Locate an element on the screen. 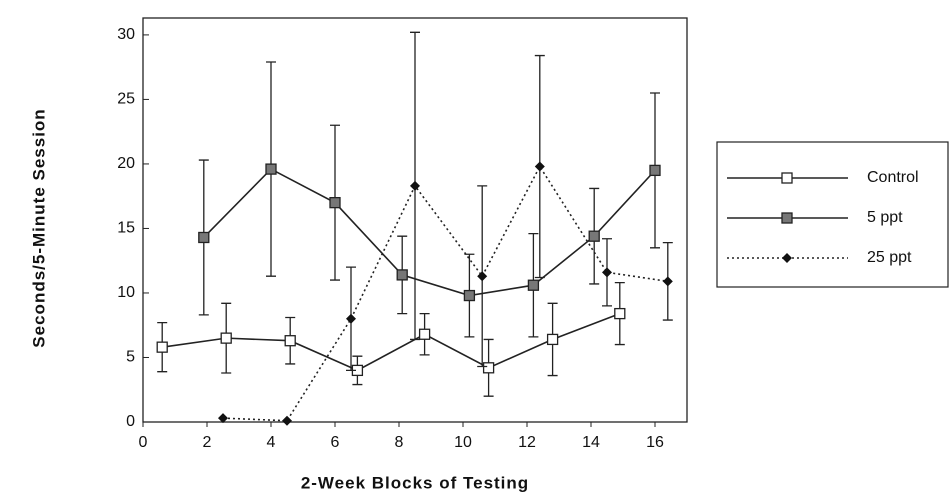 The height and width of the screenshot is (504, 952). legend-label: Control is located at coordinates (893, 177).